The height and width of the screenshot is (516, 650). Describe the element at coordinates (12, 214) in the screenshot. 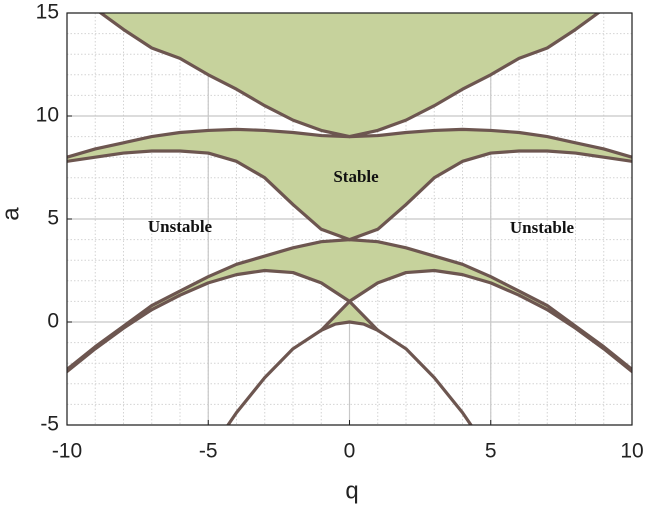

I see `y-axis-label: a` at that location.